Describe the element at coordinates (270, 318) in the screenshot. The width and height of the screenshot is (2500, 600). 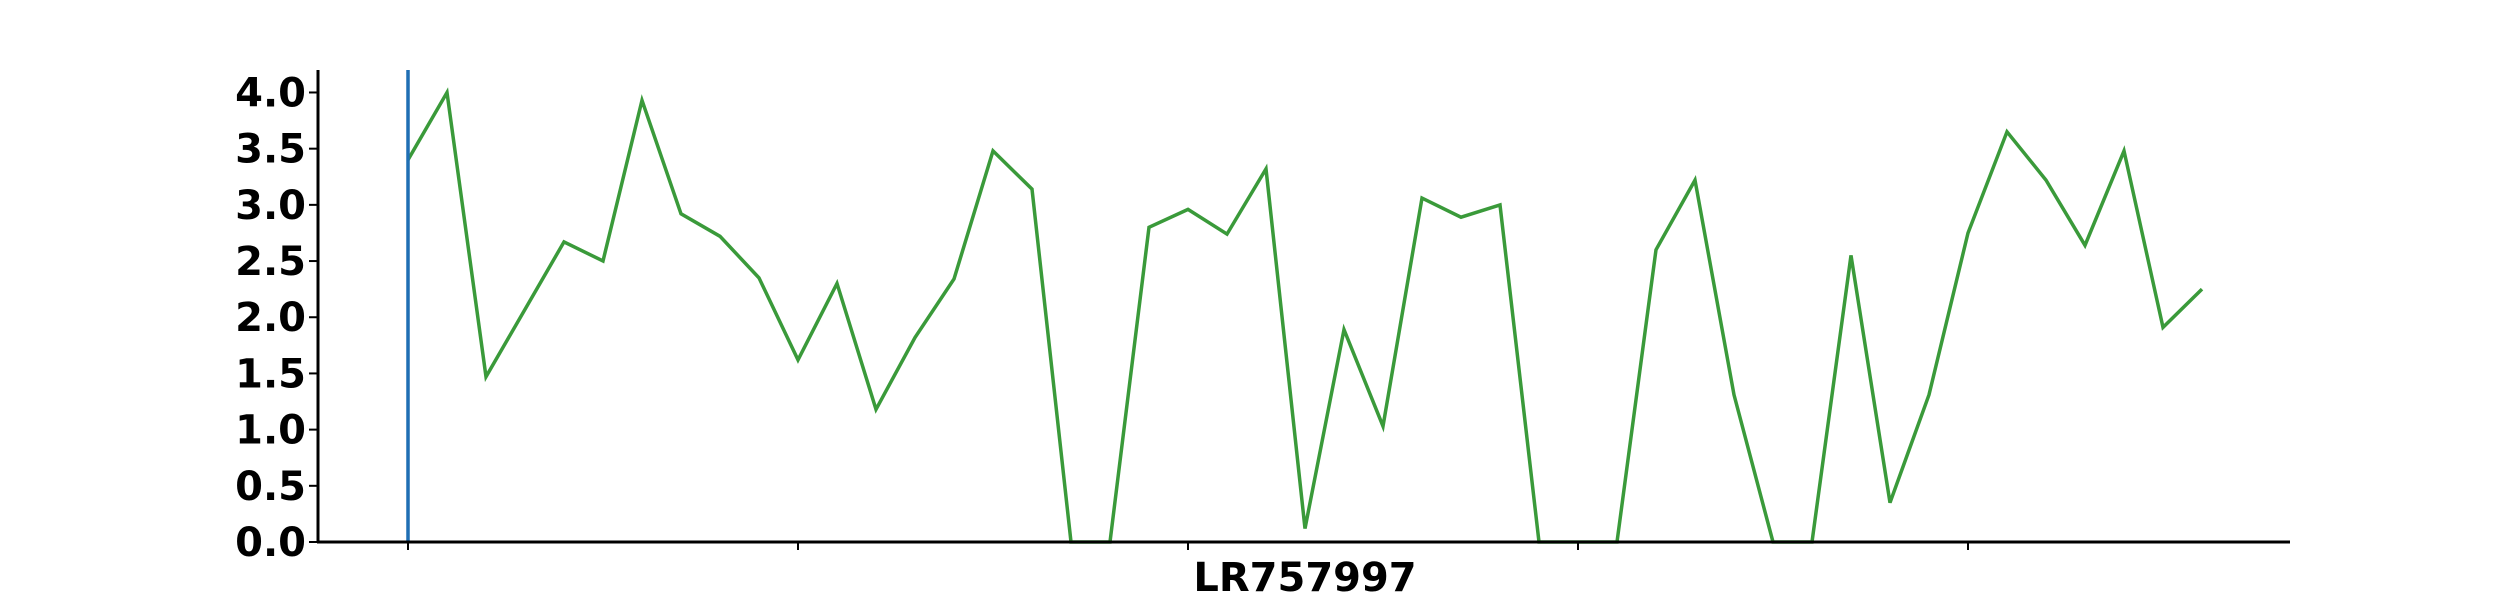
I see `y-tick-label: 2.0` at that location.